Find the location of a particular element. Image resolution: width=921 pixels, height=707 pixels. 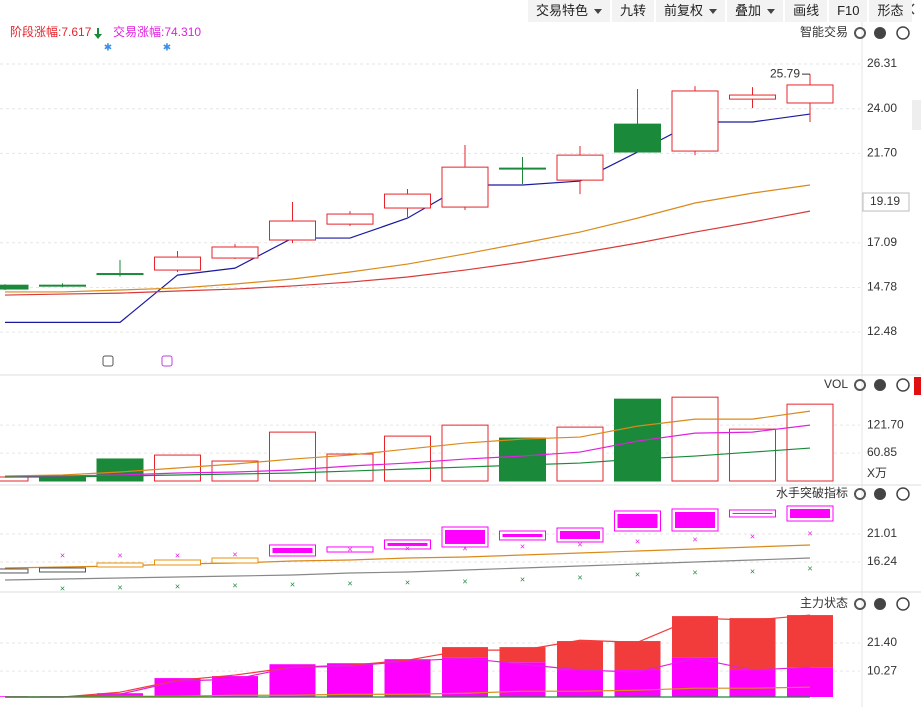

unit-label: X万 is located at coordinates (877, 473).